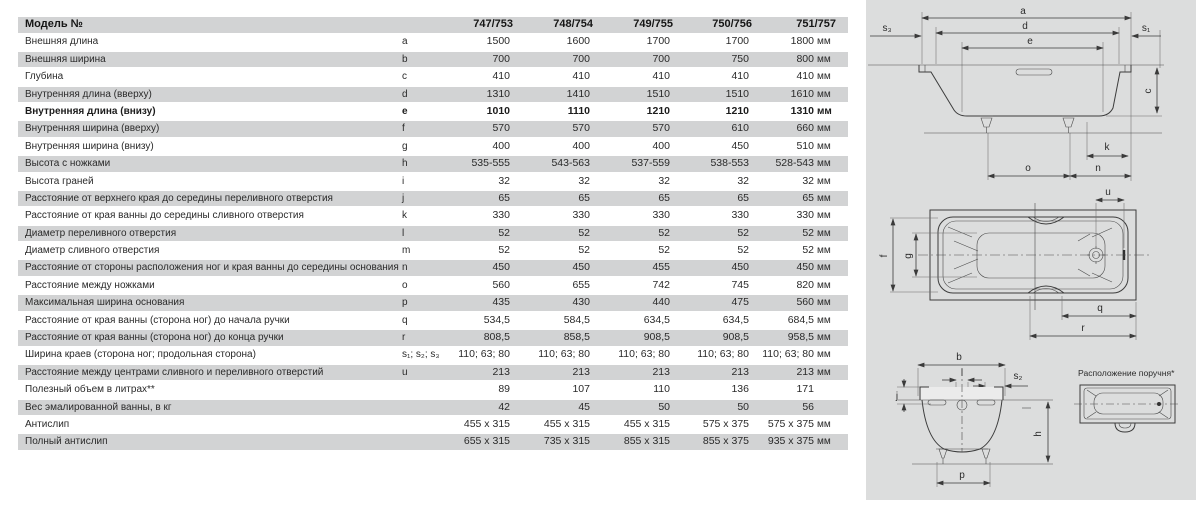 Image resolution: width=1200 pixels, height=508 pixels. I want to click on row-value: 50, so click(743, 406).